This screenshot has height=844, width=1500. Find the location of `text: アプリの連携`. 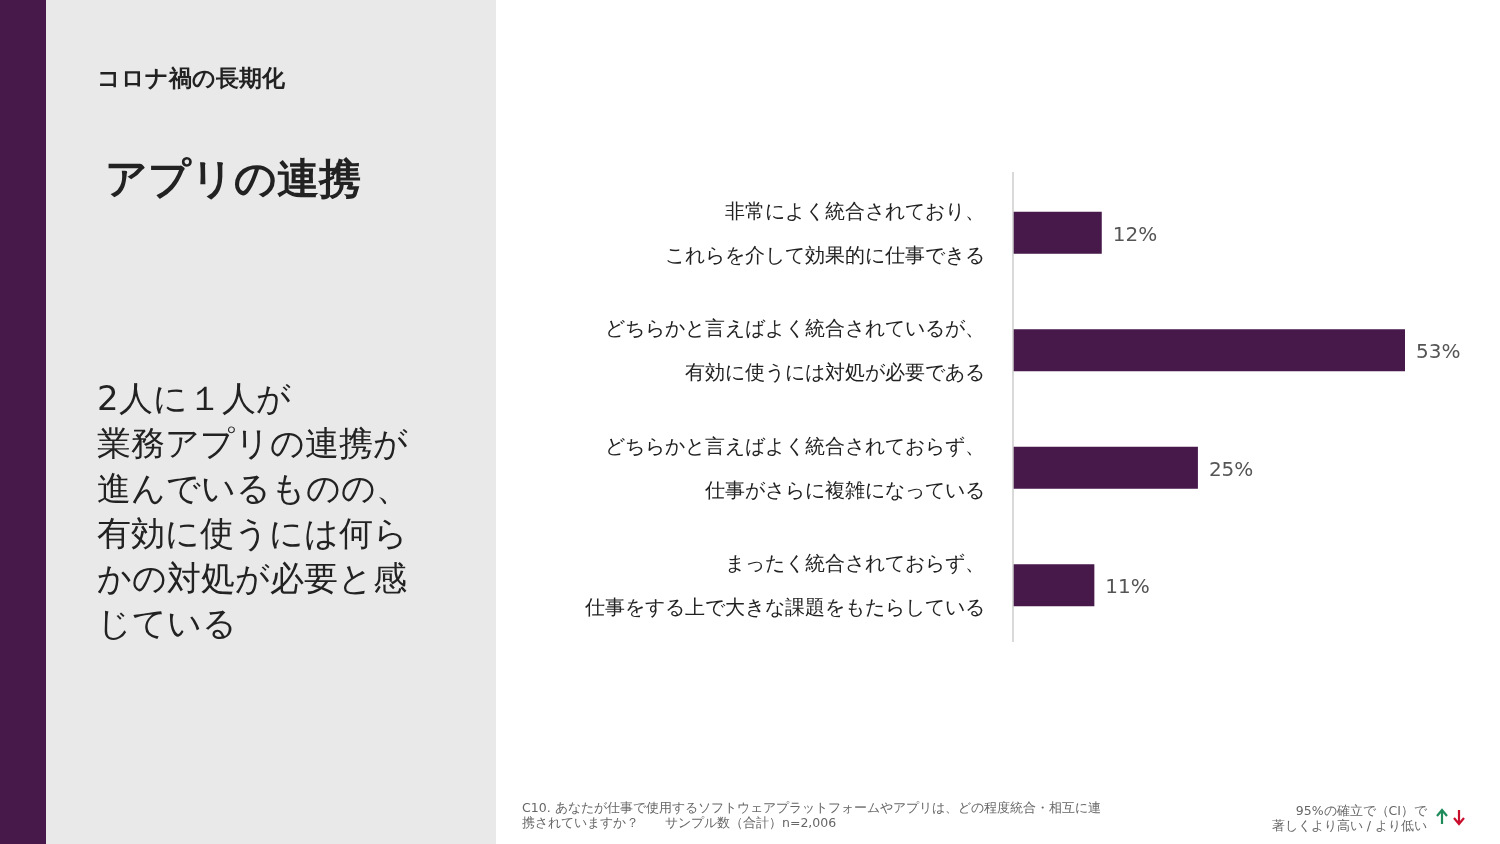

text: アプリの連携 is located at coordinates (233, 178).